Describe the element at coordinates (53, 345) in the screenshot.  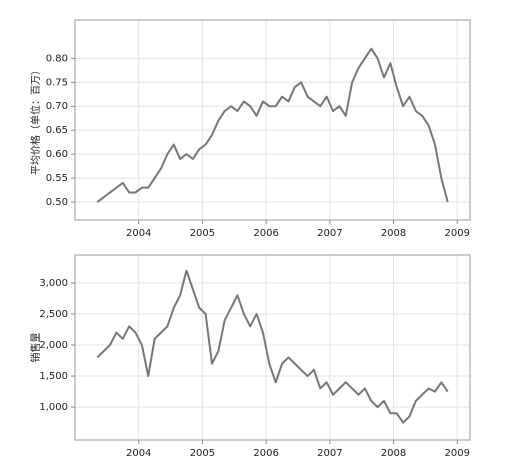
I see `y-tick-label: 2,000` at that location.